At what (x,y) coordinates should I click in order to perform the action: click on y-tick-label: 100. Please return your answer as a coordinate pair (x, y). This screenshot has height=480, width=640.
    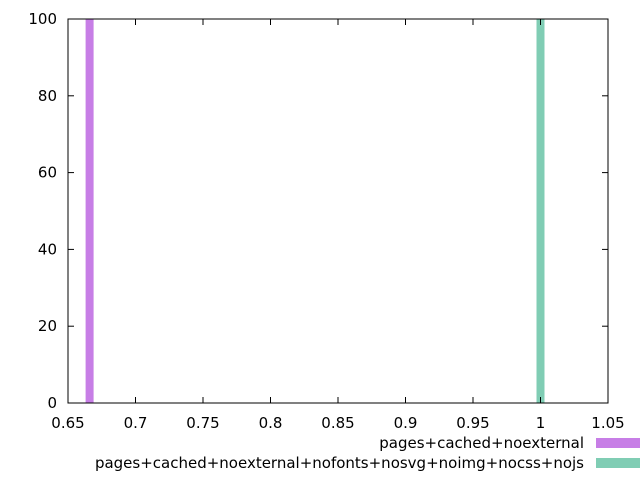
    Looking at the image, I should click on (42, 19).